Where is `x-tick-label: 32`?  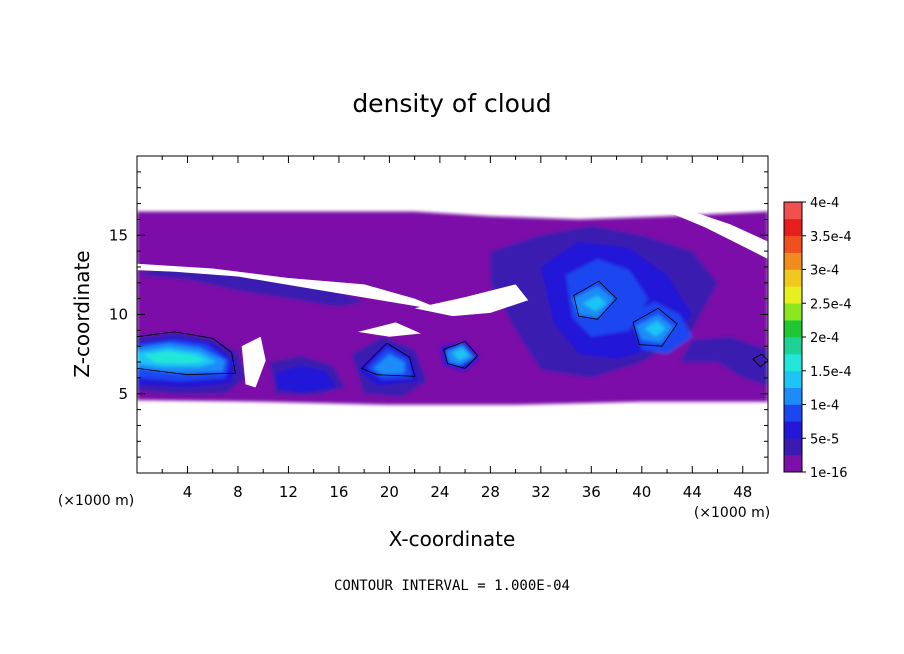 x-tick-label: 32 is located at coordinates (540, 492).